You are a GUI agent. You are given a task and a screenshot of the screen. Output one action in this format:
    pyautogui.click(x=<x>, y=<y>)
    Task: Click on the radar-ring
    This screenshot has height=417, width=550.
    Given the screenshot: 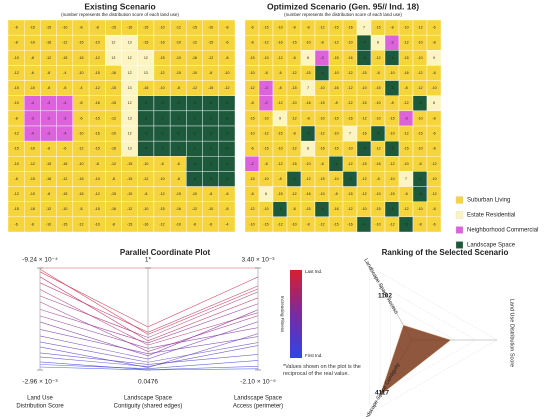 What is the action you would take?
    pyautogui.click(x=433, y=340)
    